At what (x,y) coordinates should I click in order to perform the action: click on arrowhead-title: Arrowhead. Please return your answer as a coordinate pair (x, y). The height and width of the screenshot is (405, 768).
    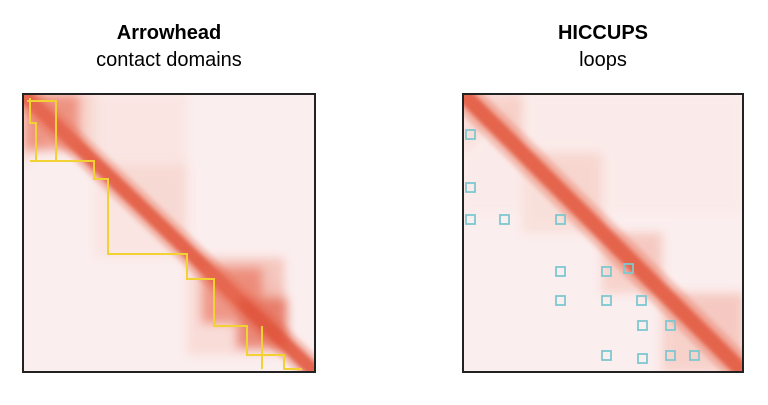
    Looking at the image, I should click on (169, 33).